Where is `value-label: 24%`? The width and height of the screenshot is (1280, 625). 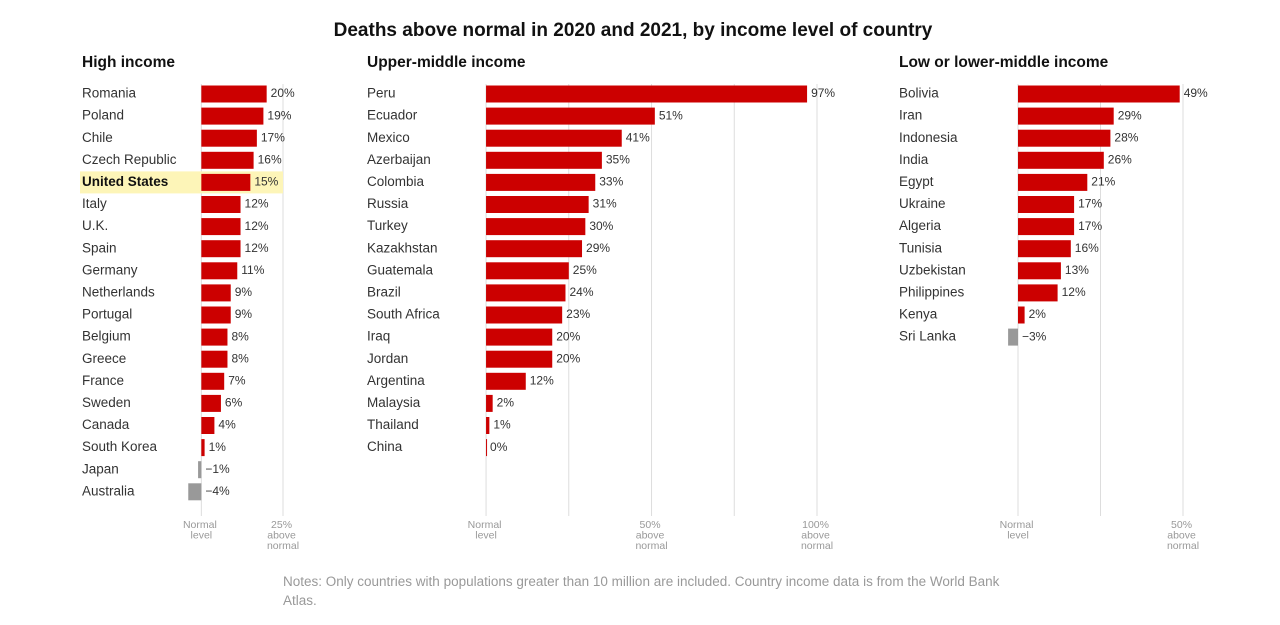
value-label: 24% is located at coordinates (581, 292).